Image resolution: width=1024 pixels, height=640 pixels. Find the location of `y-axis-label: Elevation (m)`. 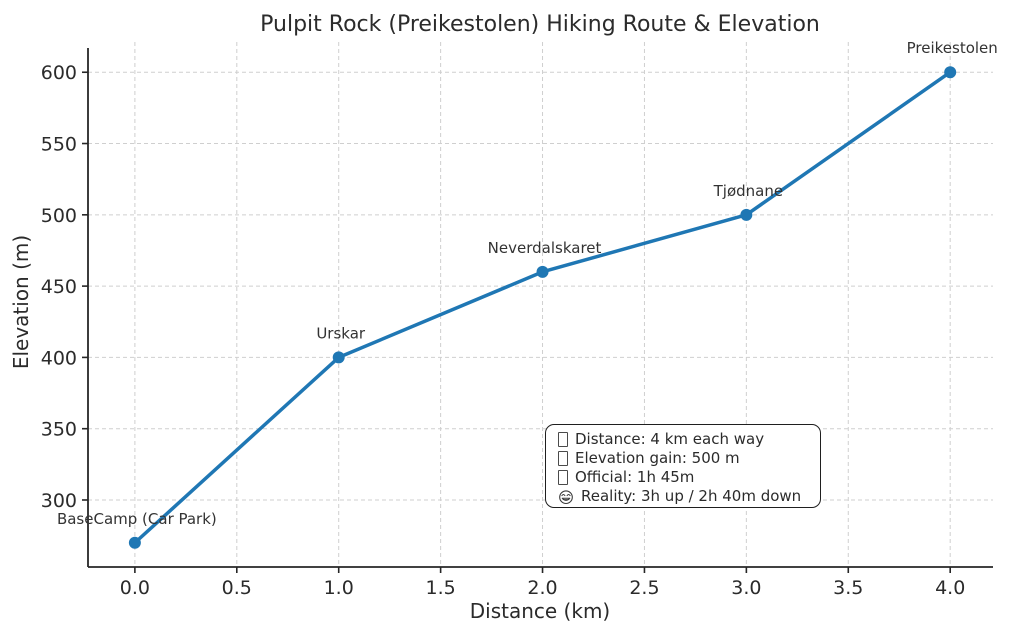

y-axis-label: Elevation (m) is located at coordinates (21, 302).